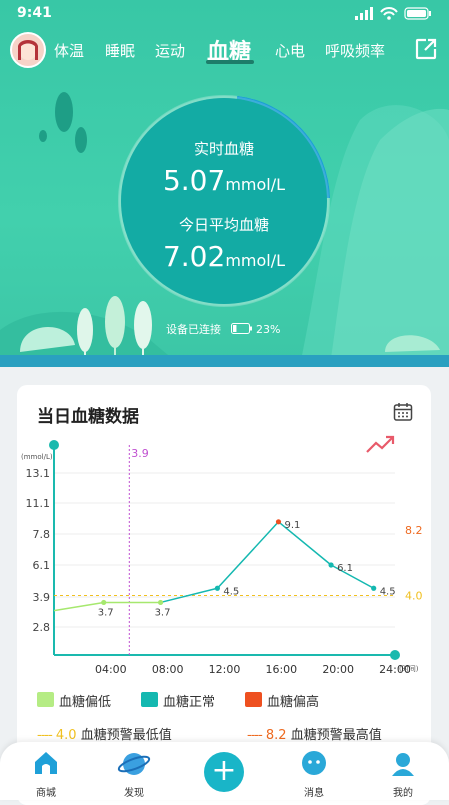 The image size is (449, 805). What do you see at coordinates (34, 13) in the screenshot?
I see `status-time: 9:41` at bounding box center [34, 13].